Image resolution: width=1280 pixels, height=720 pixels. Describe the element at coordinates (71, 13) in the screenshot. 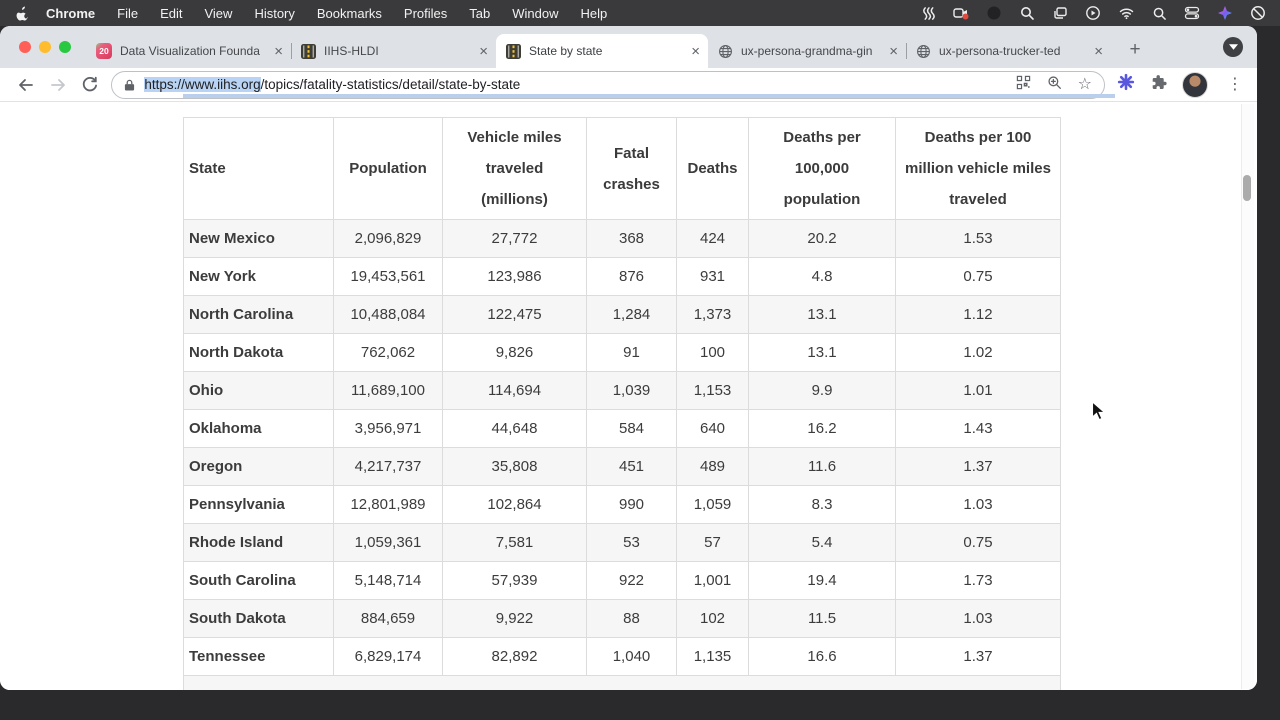

I see `menu-item-chrome: Chrome` at that location.